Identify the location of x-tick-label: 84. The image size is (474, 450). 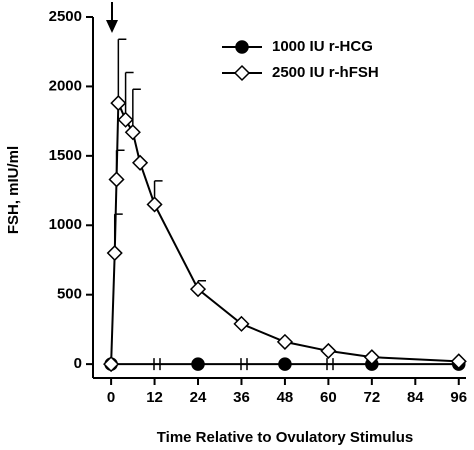
(415, 397).